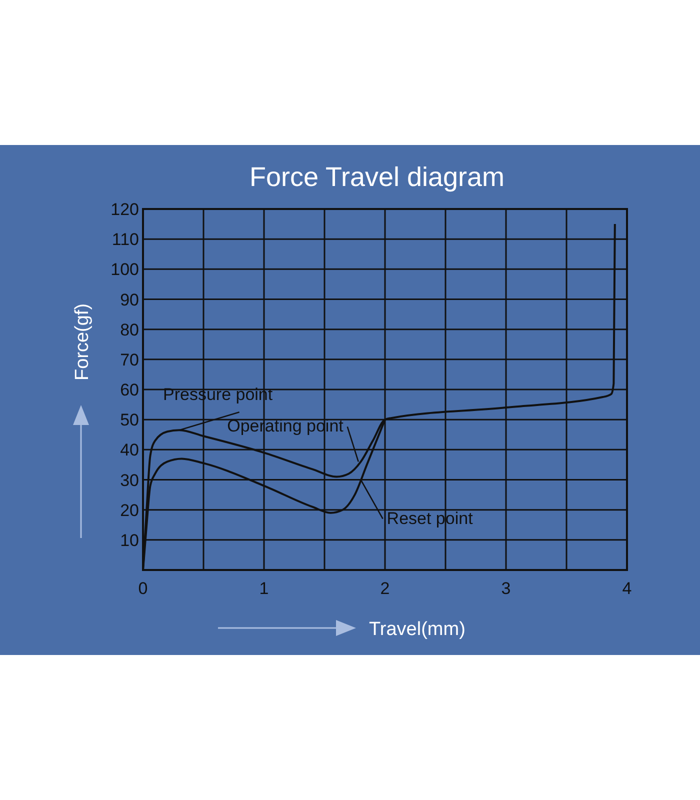 This screenshot has width=700, height=800. What do you see at coordinates (129, 450) in the screenshot?
I see `y-tick-label: 40` at bounding box center [129, 450].